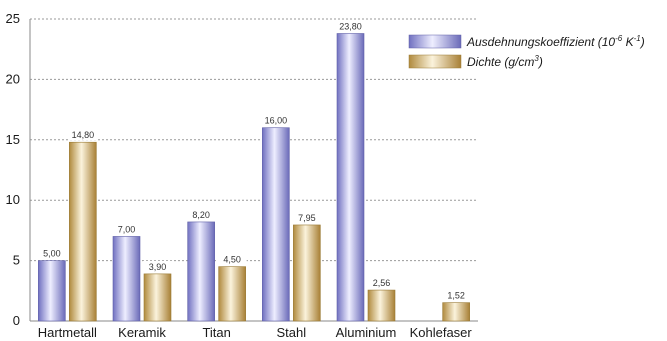 This screenshot has height=341, width=667. Describe the element at coordinates (307, 273) in the screenshot. I see `bar-dichte-stahl` at that location.